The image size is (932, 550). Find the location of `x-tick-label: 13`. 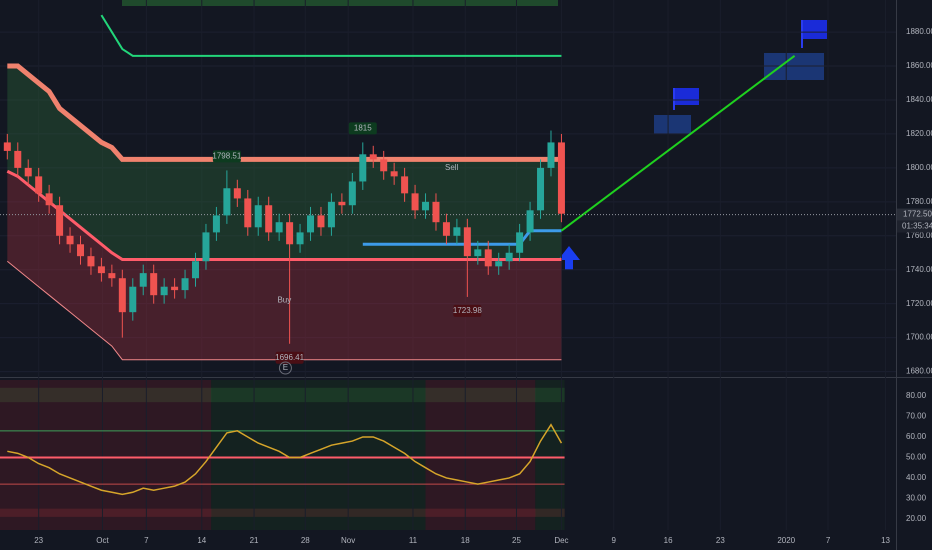

x-tick-label: 13 is located at coordinates (885, 540).